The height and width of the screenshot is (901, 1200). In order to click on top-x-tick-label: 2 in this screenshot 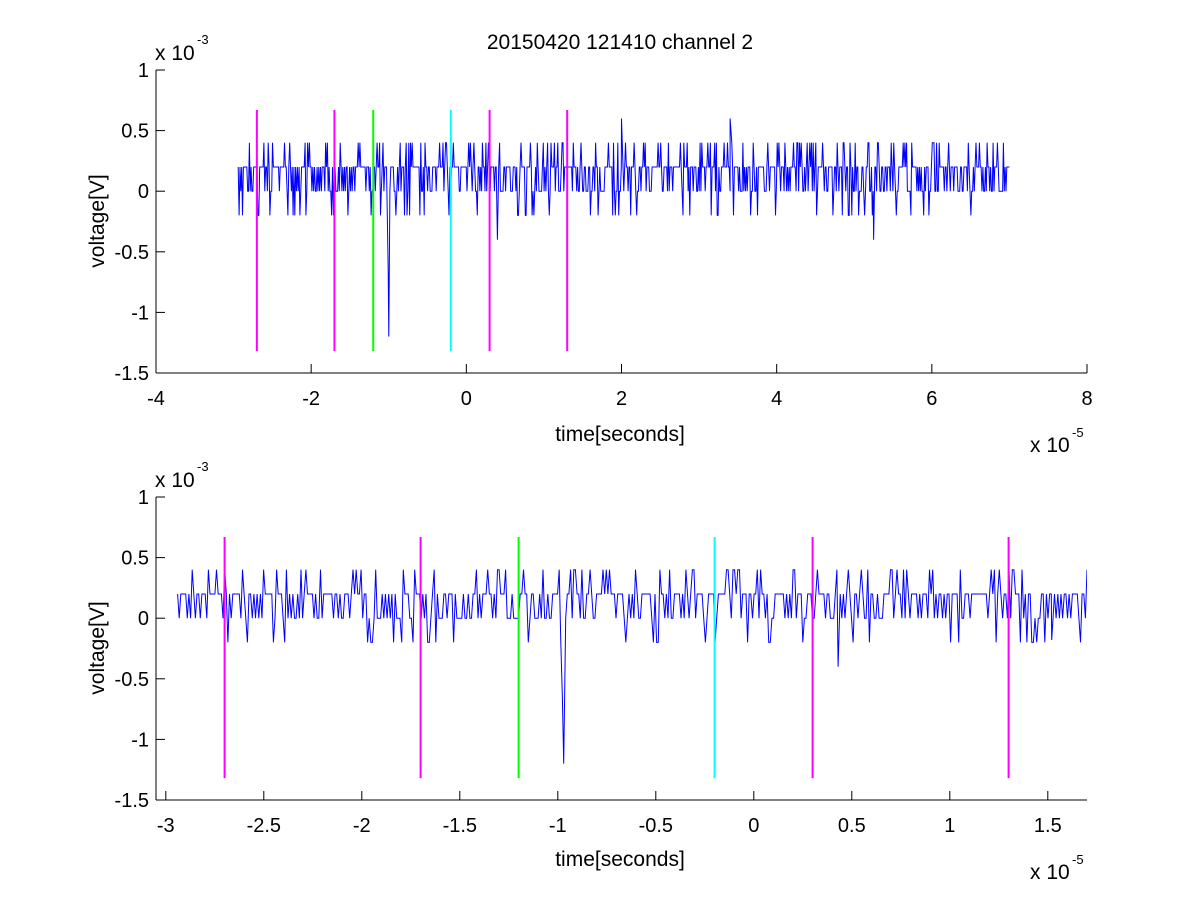, I will do `click(621, 399)`.